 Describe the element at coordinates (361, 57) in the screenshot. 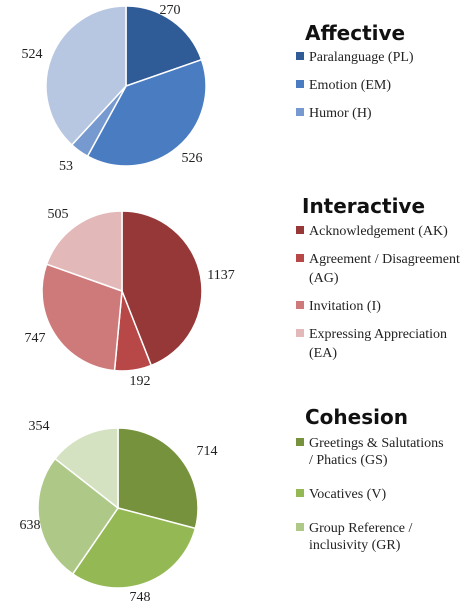

I see `legend-label: Paralanguage (PL)` at that location.